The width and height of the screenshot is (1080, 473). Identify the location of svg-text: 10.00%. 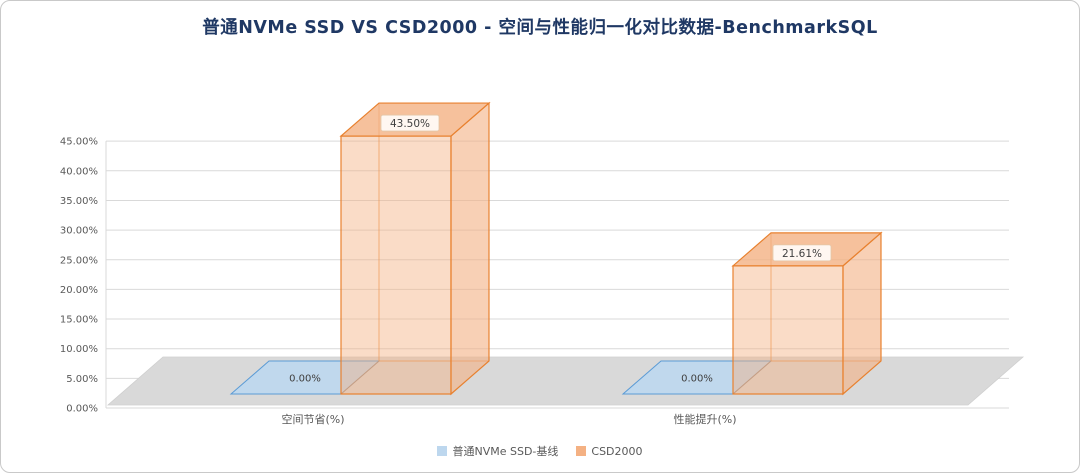
(79, 349).